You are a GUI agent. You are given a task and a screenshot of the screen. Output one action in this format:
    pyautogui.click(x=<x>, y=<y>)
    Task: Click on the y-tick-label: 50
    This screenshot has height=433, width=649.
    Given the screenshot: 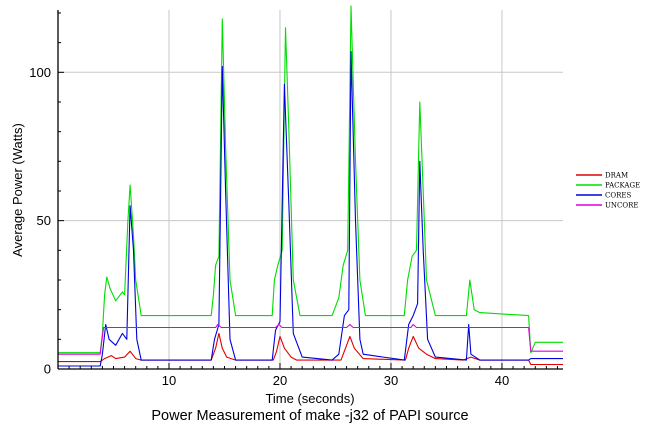 What is the action you would take?
    pyautogui.click(x=44, y=220)
    